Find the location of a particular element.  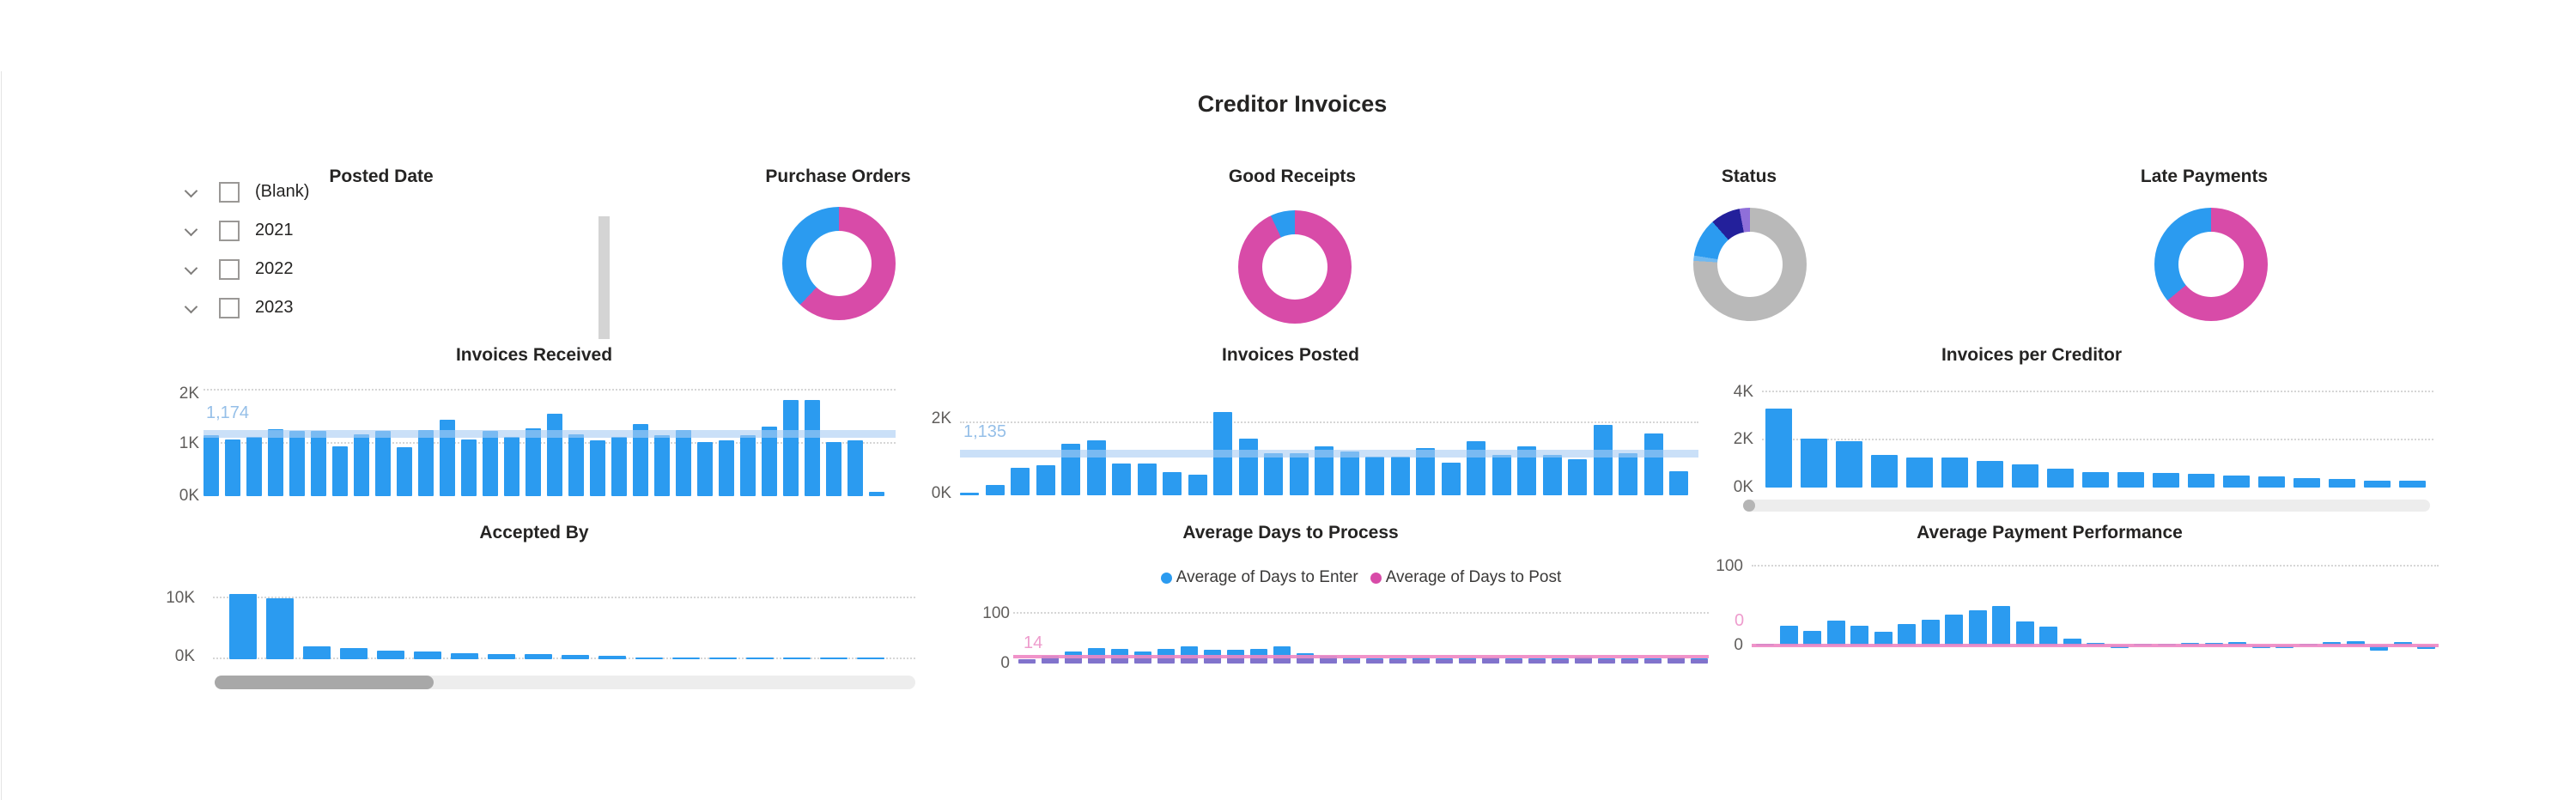

horizontal-scrollbar-track is located at coordinates (2086, 506).